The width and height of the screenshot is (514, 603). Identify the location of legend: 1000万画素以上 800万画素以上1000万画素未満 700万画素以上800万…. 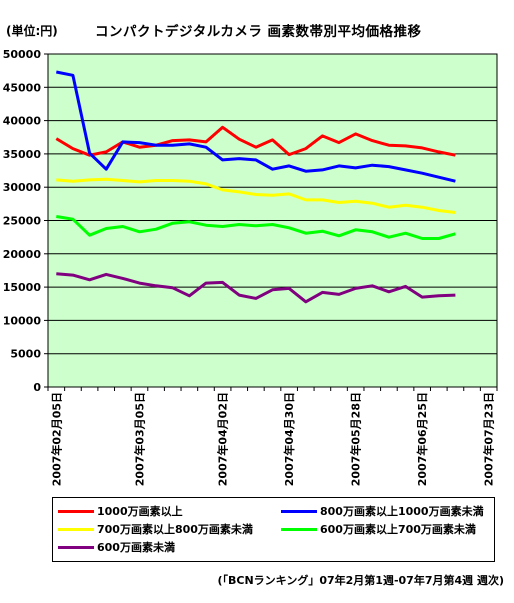
(273, 529).